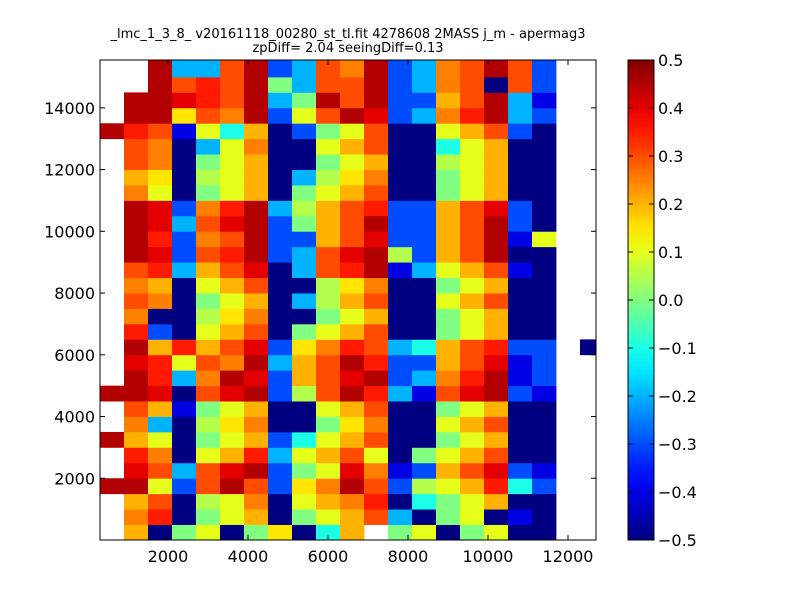 Image resolution: width=800 pixels, height=600 pixels. What do you see at coordinates (677, 492) in the screenshot?
I see `colorbar-tick-label: −0.4` at bounding box center [677, 492].